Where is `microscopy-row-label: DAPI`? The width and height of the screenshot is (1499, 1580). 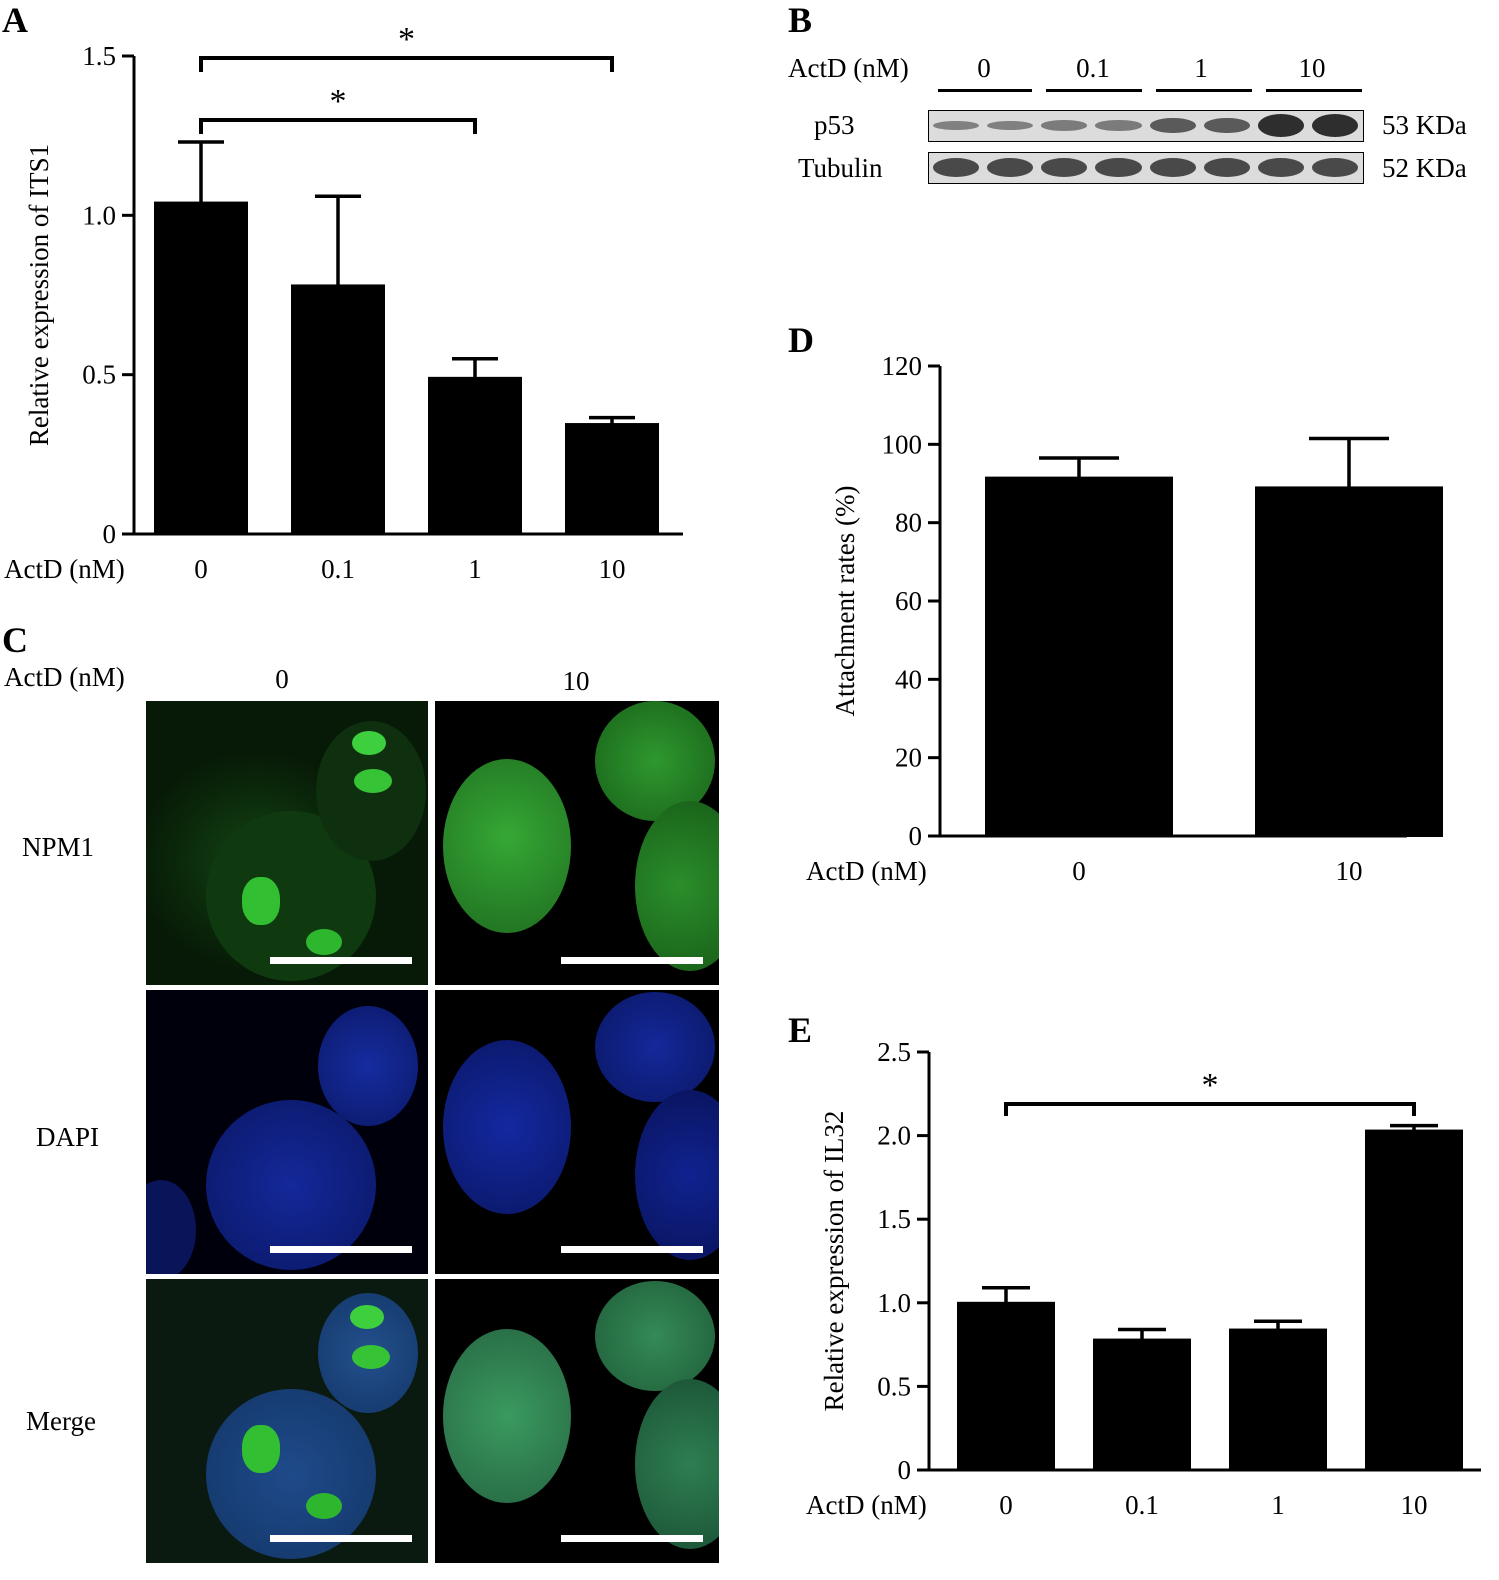
microscopy-row-label: DAPI is located at coordinates (68, 1137).